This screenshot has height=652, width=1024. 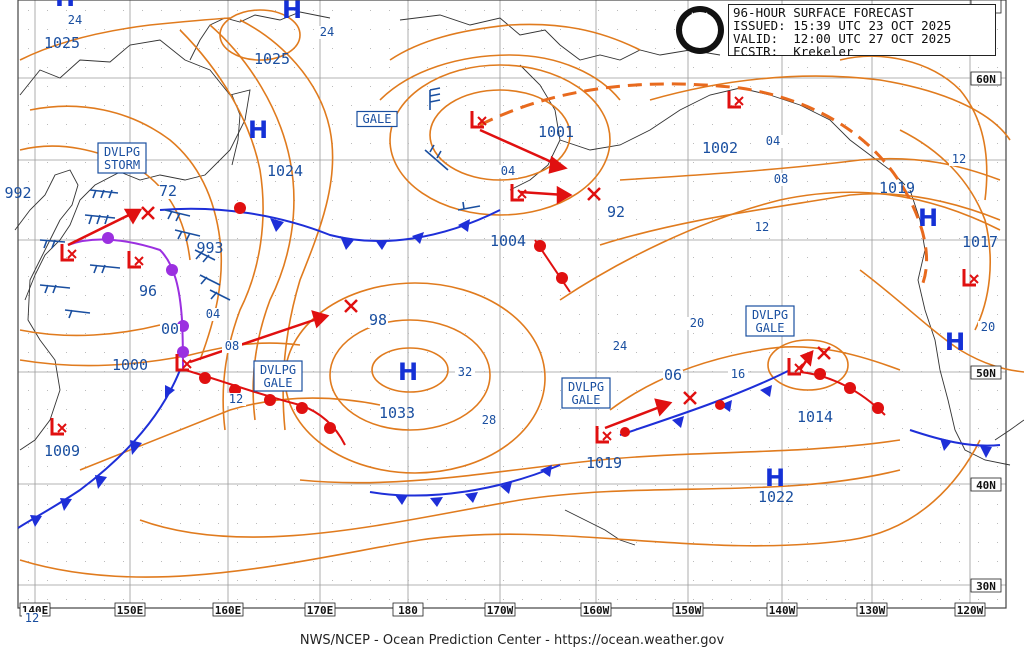 I want to click on low-pressure-value: 1009, so click(x=62, y=451).